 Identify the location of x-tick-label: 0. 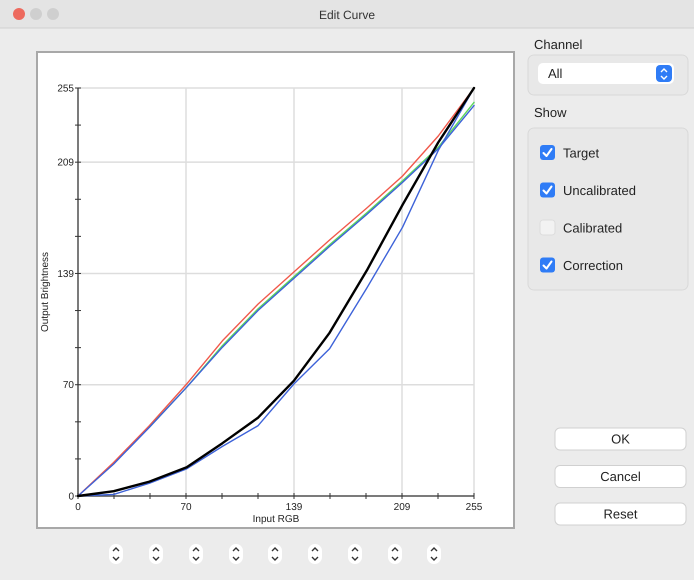
(78, 507).